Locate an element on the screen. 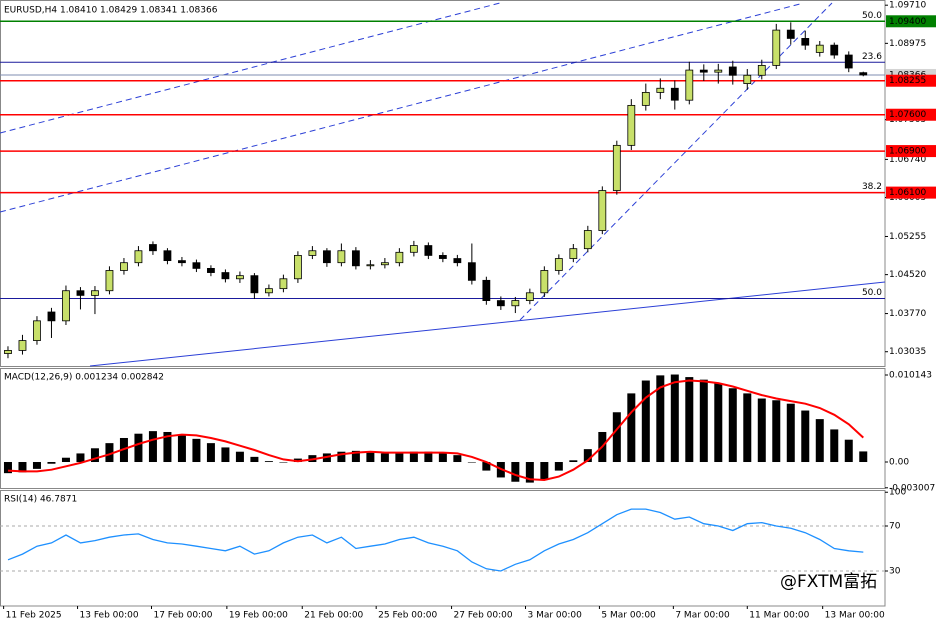 Image resolution: width=936 pixels, height=624 pixels. x-tick-label: 17 Feb 00:00 is located at coordinates (182, 616).